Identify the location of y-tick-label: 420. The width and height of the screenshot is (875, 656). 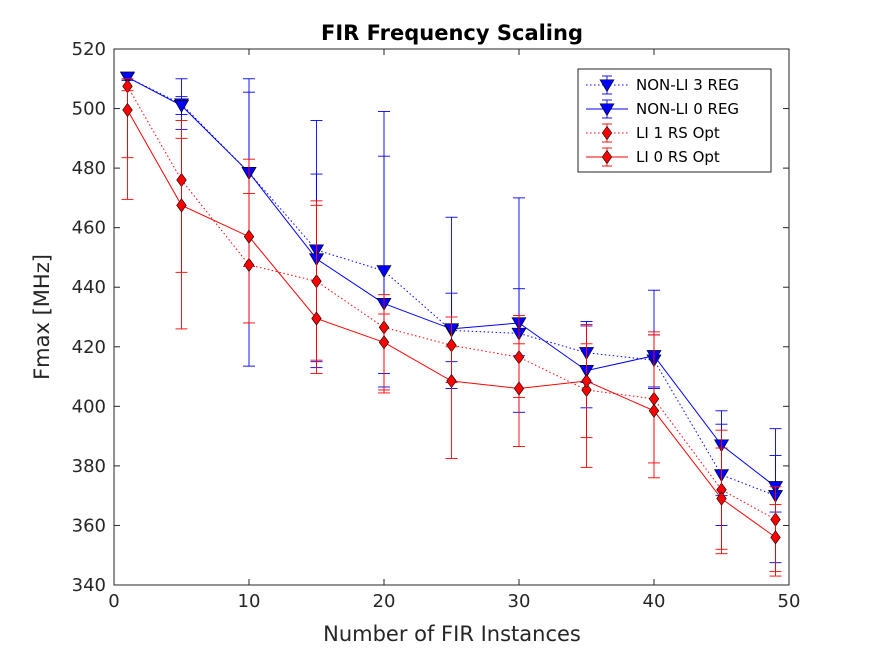
(89, 347).